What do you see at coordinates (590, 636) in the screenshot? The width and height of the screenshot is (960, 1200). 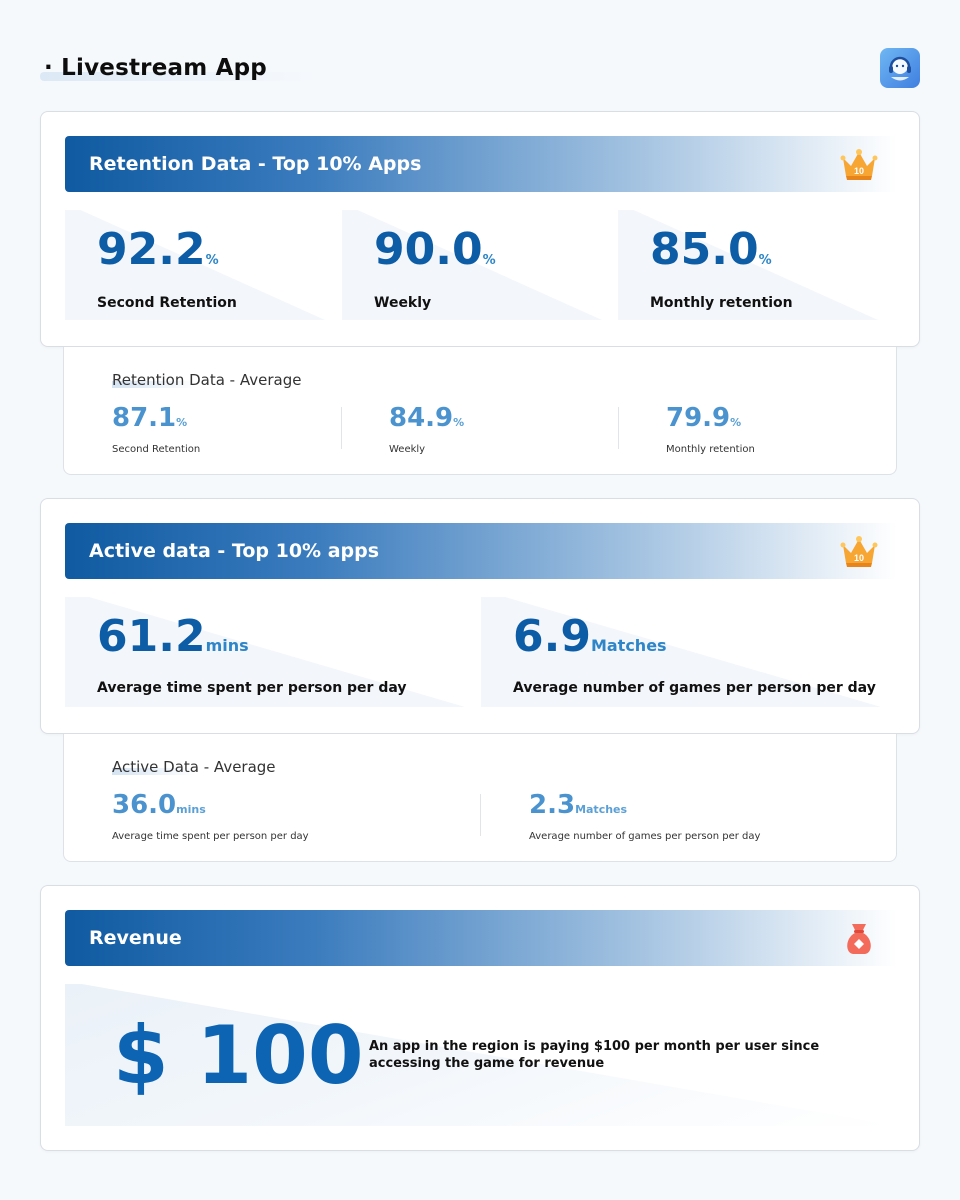 I see `stat-value: 6.9Matches` at bounding box center [590, 636].